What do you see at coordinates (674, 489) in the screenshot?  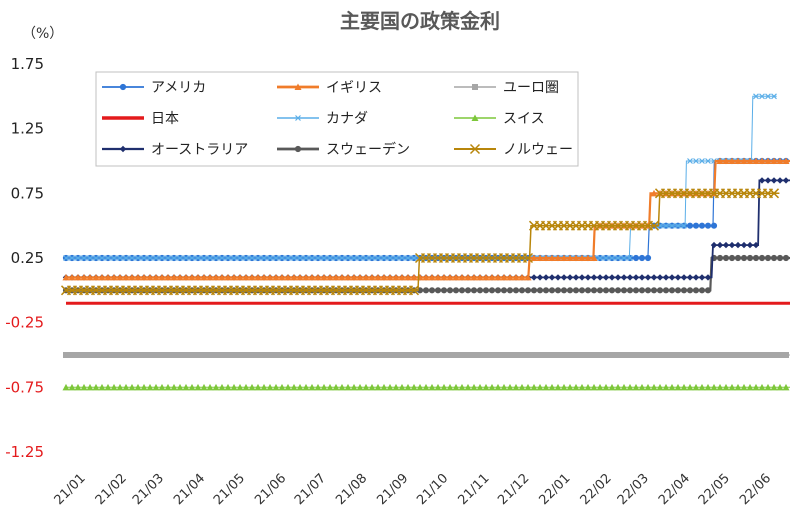 I see `x-tick-label: 22/04` at bounding box center [674, 489].